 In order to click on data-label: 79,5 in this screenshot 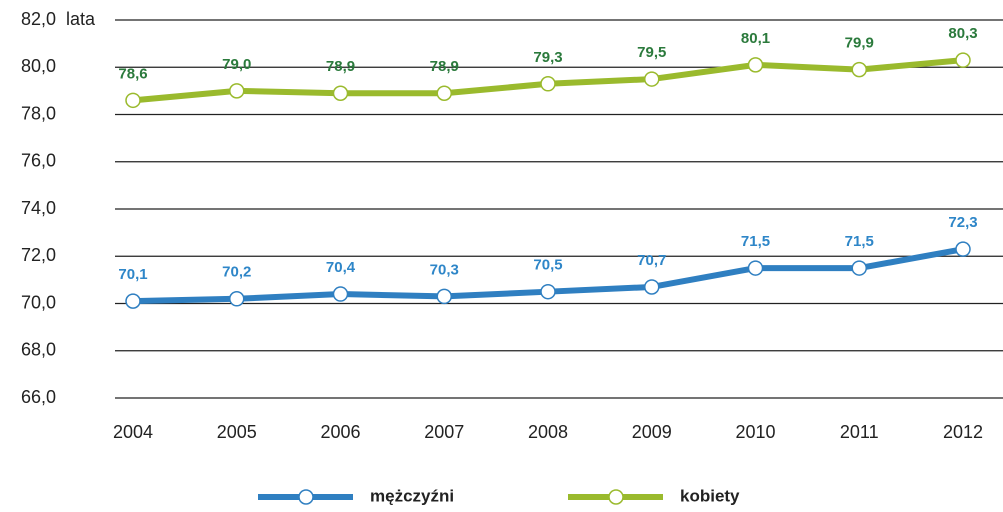, I will do `click(651, 52)`.